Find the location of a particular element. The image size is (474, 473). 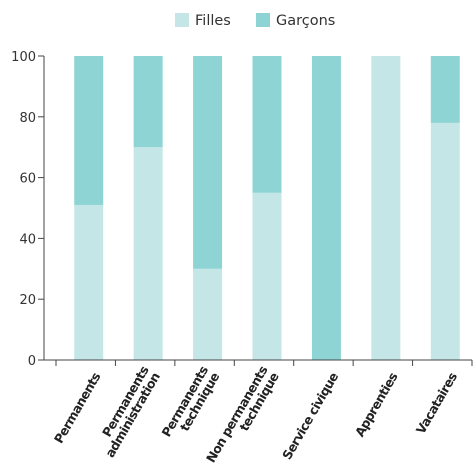

x-category-label-line: Vacataires is located at coordinates (436, 403).